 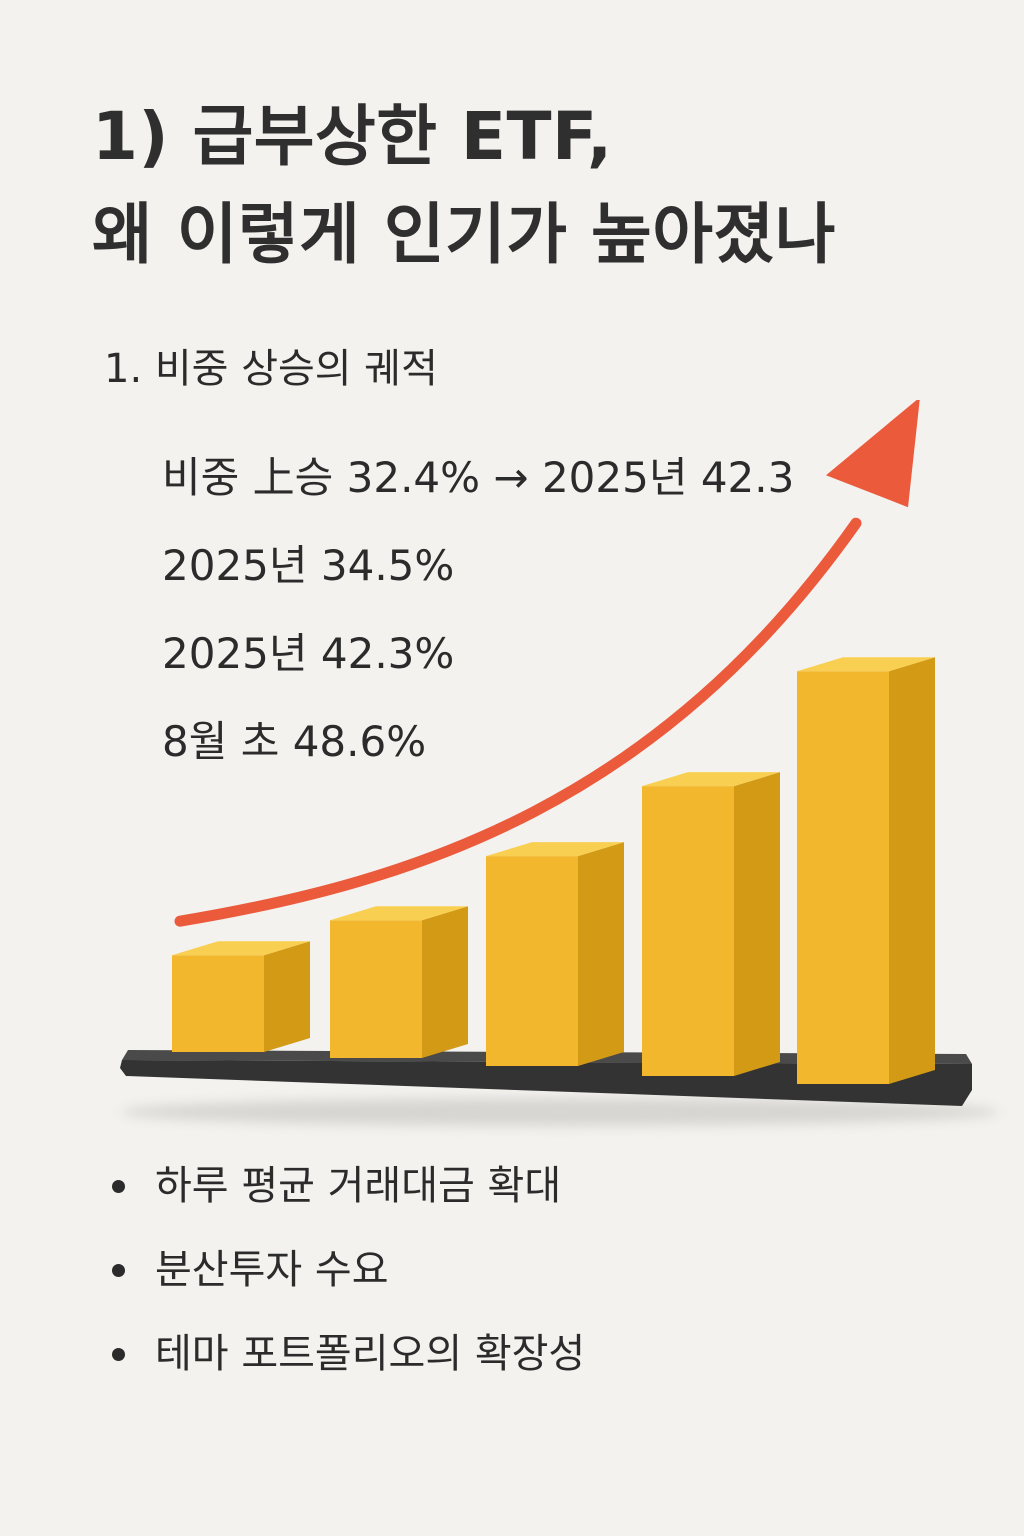 What do you see at coordinates (478, 477) in the screenshot?
I see `trajectory-point: 비중 上승 32.4% → 2025년 42.3` at bounding box center [478, 477].